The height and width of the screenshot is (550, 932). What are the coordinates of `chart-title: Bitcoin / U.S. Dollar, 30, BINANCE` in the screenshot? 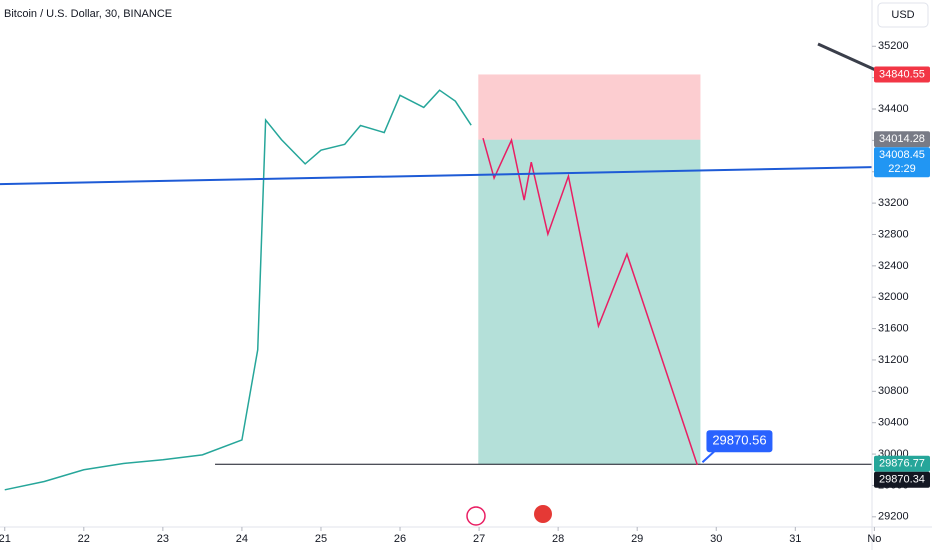 It's located at (88, 14).